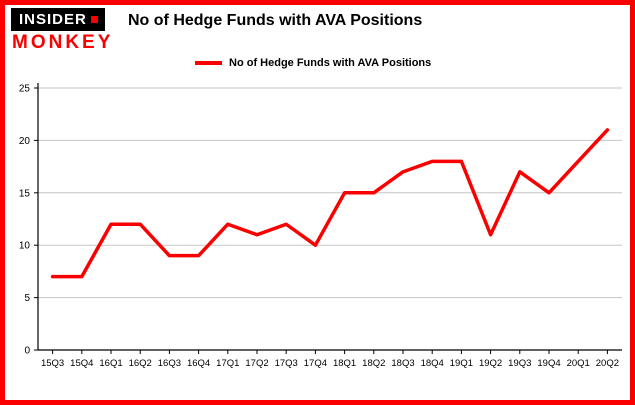 This screenshot has width=635, height=405. I want to click on legend-label: No of Hedge Funds with AVA Positions, so click(330, 63).